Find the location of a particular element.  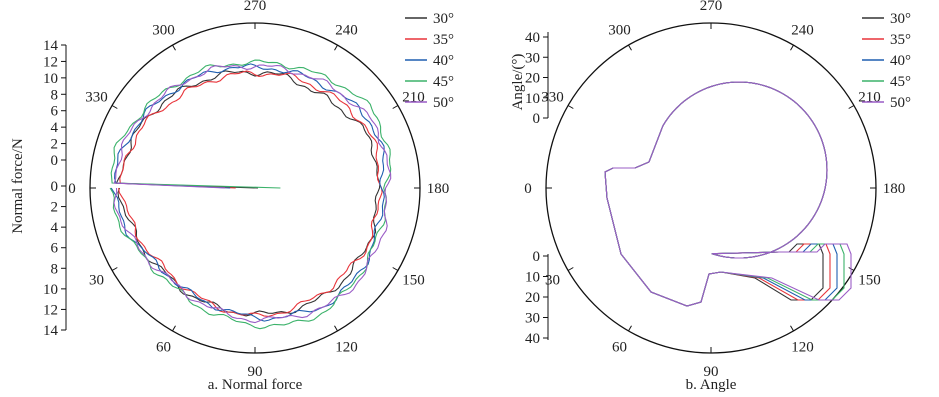

caption-b: b. Angle is located at coordinates (711, 385).